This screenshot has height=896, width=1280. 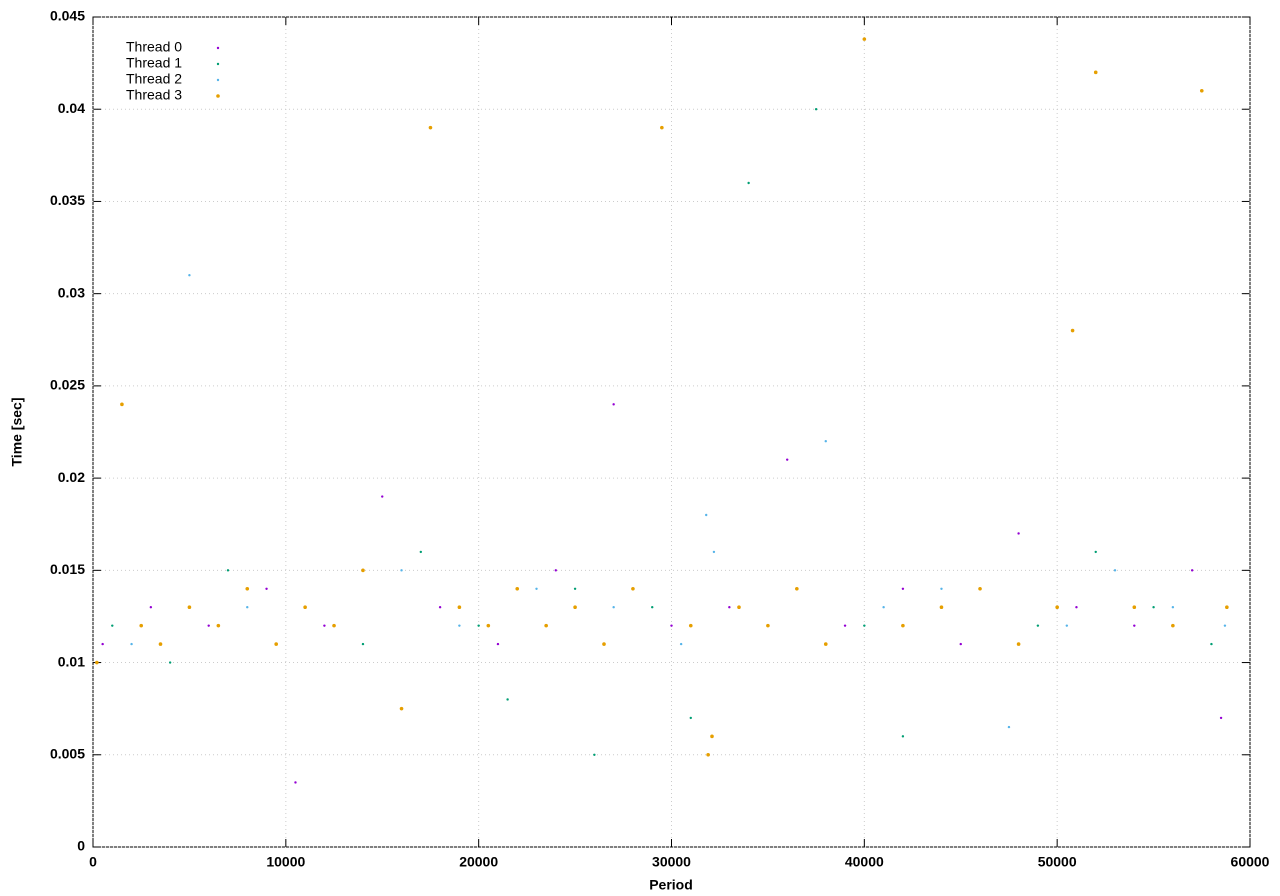 What do you see at coordinates (67, 200) in the screenshot?
I see `y-tick-label: 0.035` at bounding box center [67, 200].